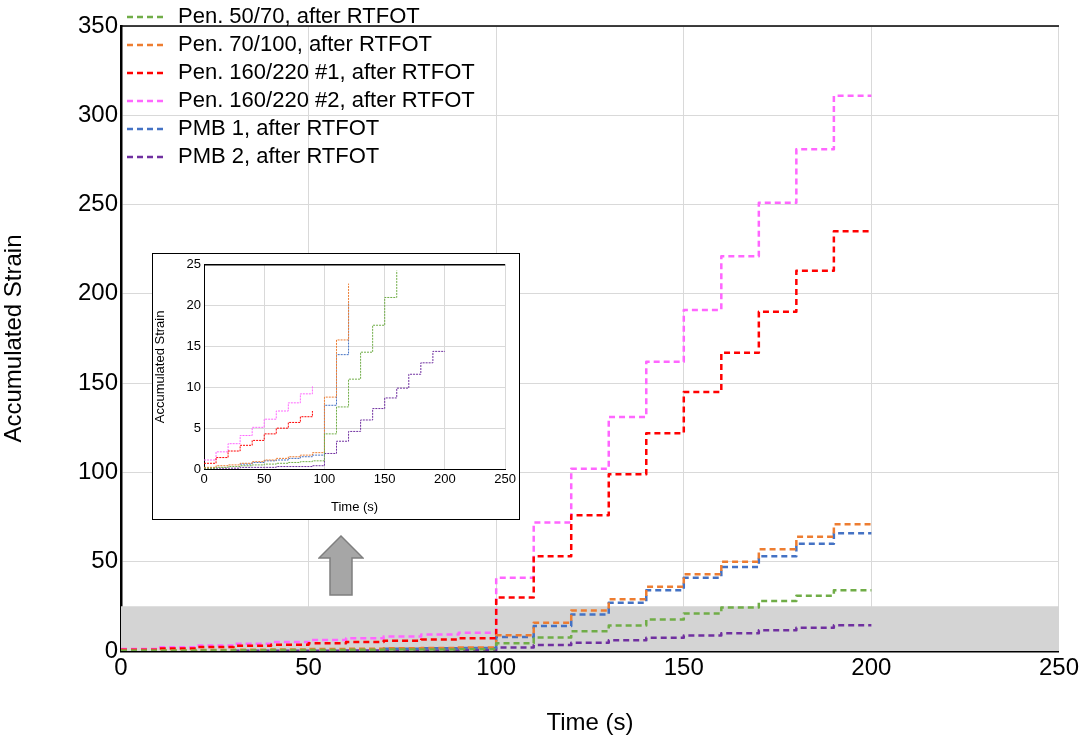 Image resolution: width=1082 pixels, height=742 pixels. Describe the element at coordinates (326, 72) in the screenshot. I see `legend-label: Pen. 160/220 #1, after RTFOT` at that location.